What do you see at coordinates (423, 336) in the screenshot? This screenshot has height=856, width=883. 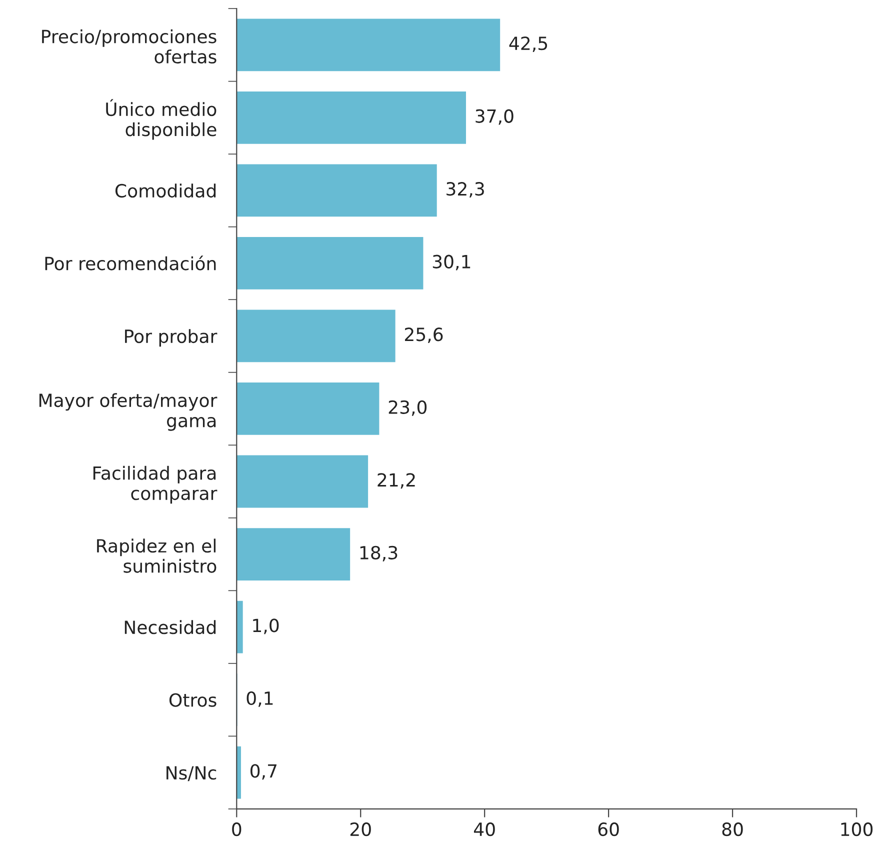 I see `data-label: 25,6` at bounding box center [423, 336].